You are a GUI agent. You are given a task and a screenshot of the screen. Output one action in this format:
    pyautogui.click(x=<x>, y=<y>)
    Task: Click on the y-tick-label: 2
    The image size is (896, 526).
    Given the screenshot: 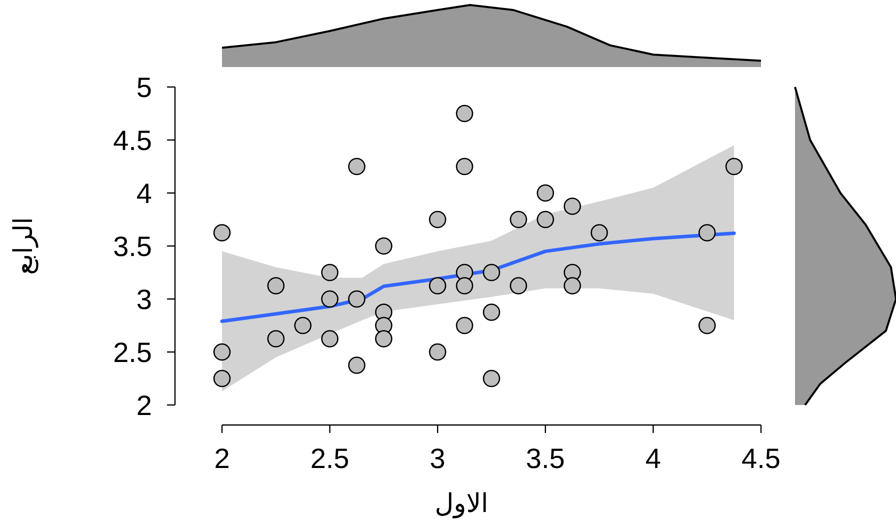 What is the action you would take?
    pyautogui.click(x=144, y=405)
    